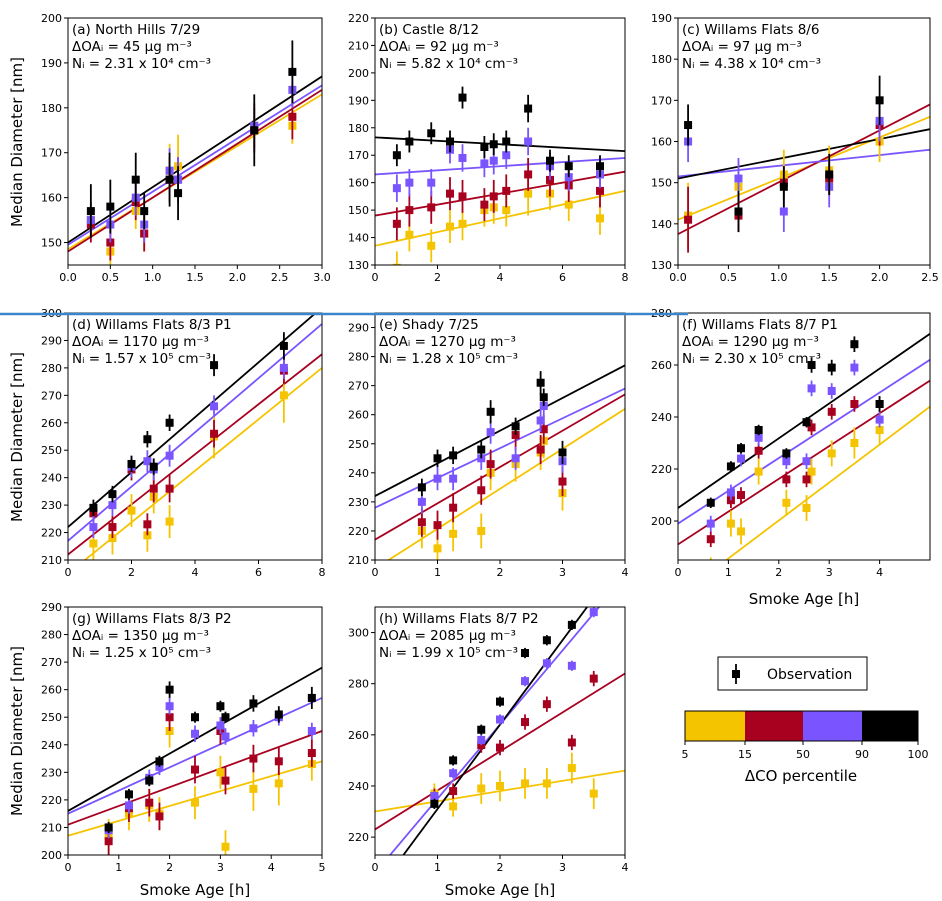  I want to click on y-axis-label: Median Diameter [nm], so click(17, 437).